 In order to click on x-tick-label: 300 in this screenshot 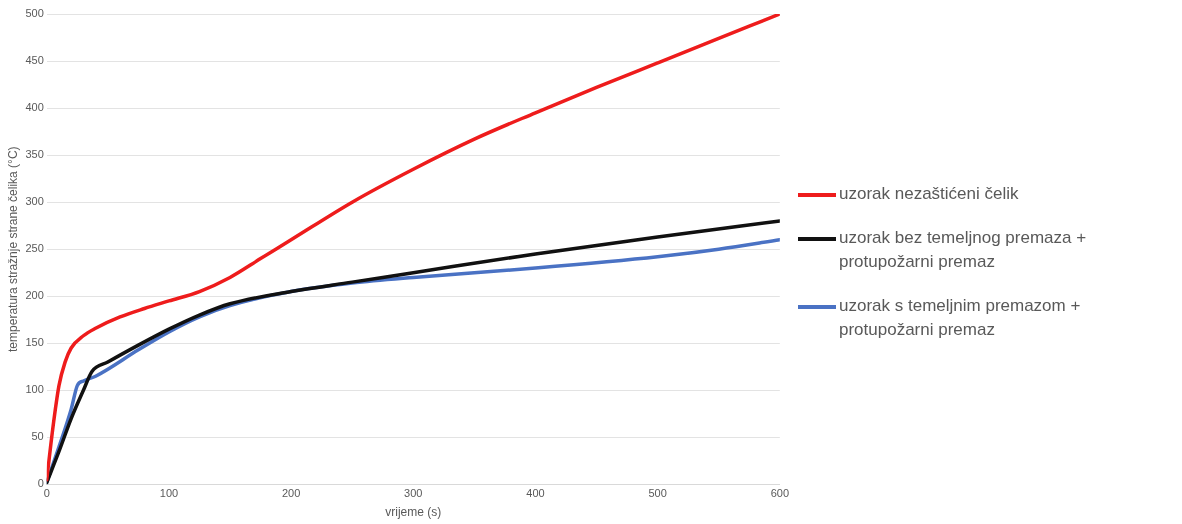, I will do `click(413, 493)`.